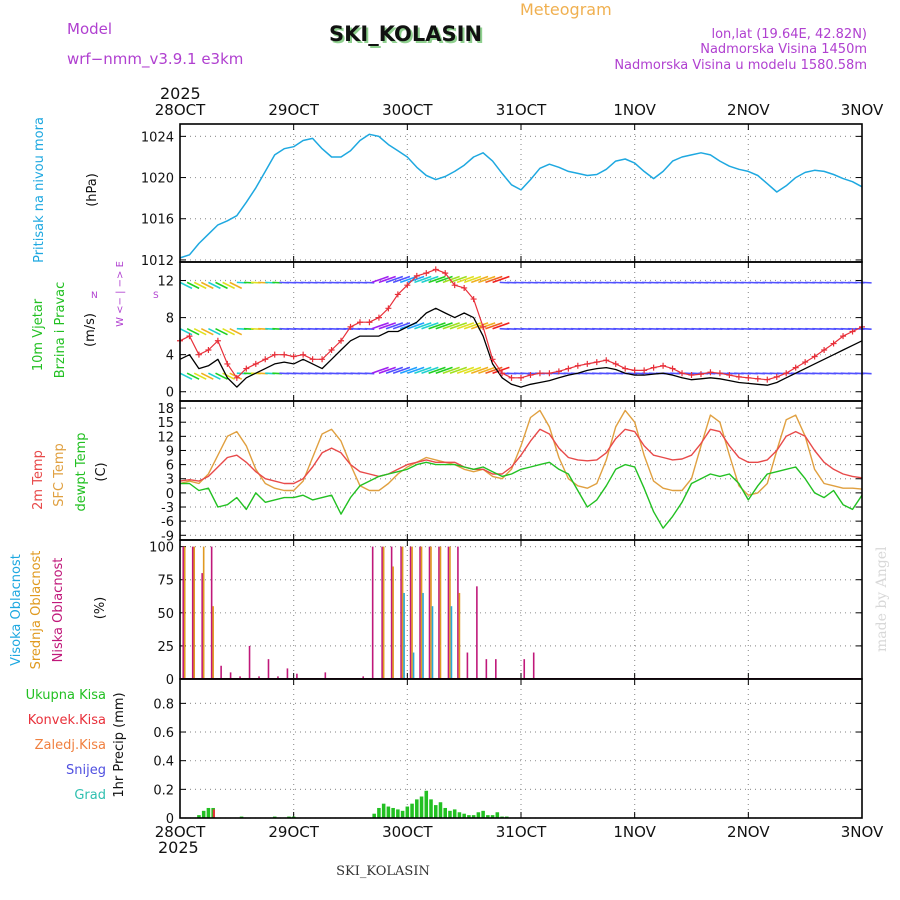 Image resolution: width=900 pixels, height=900 pixels. I want to click on precip-legend-hail: Grad, so click(90, 795).